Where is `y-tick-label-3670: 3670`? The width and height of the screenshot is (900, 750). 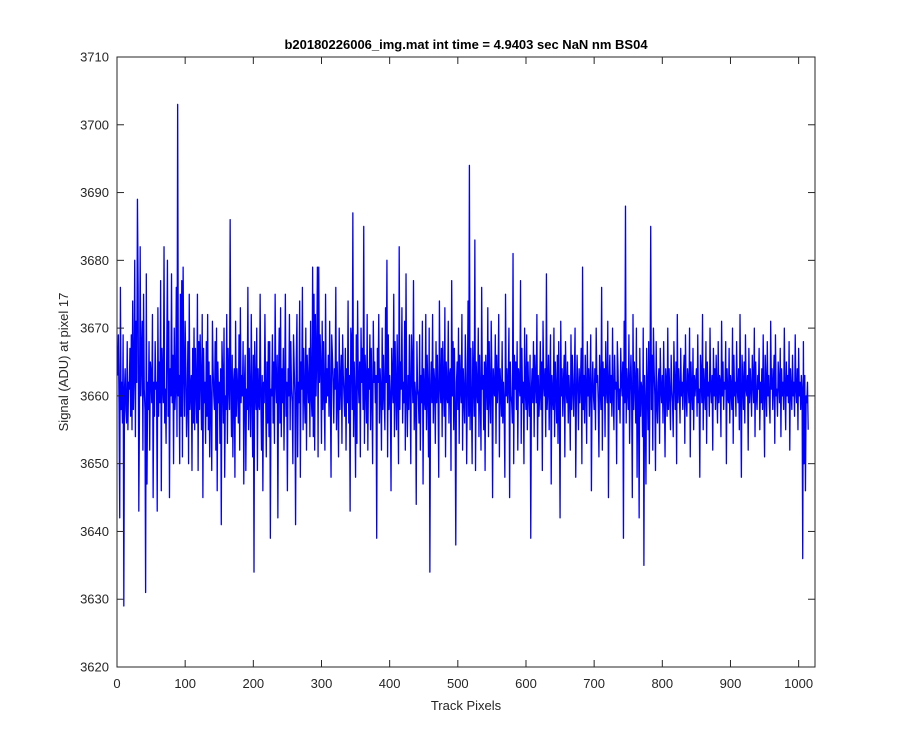
y-tick-label-3670: 3670 is located at coordinates (94, 328).